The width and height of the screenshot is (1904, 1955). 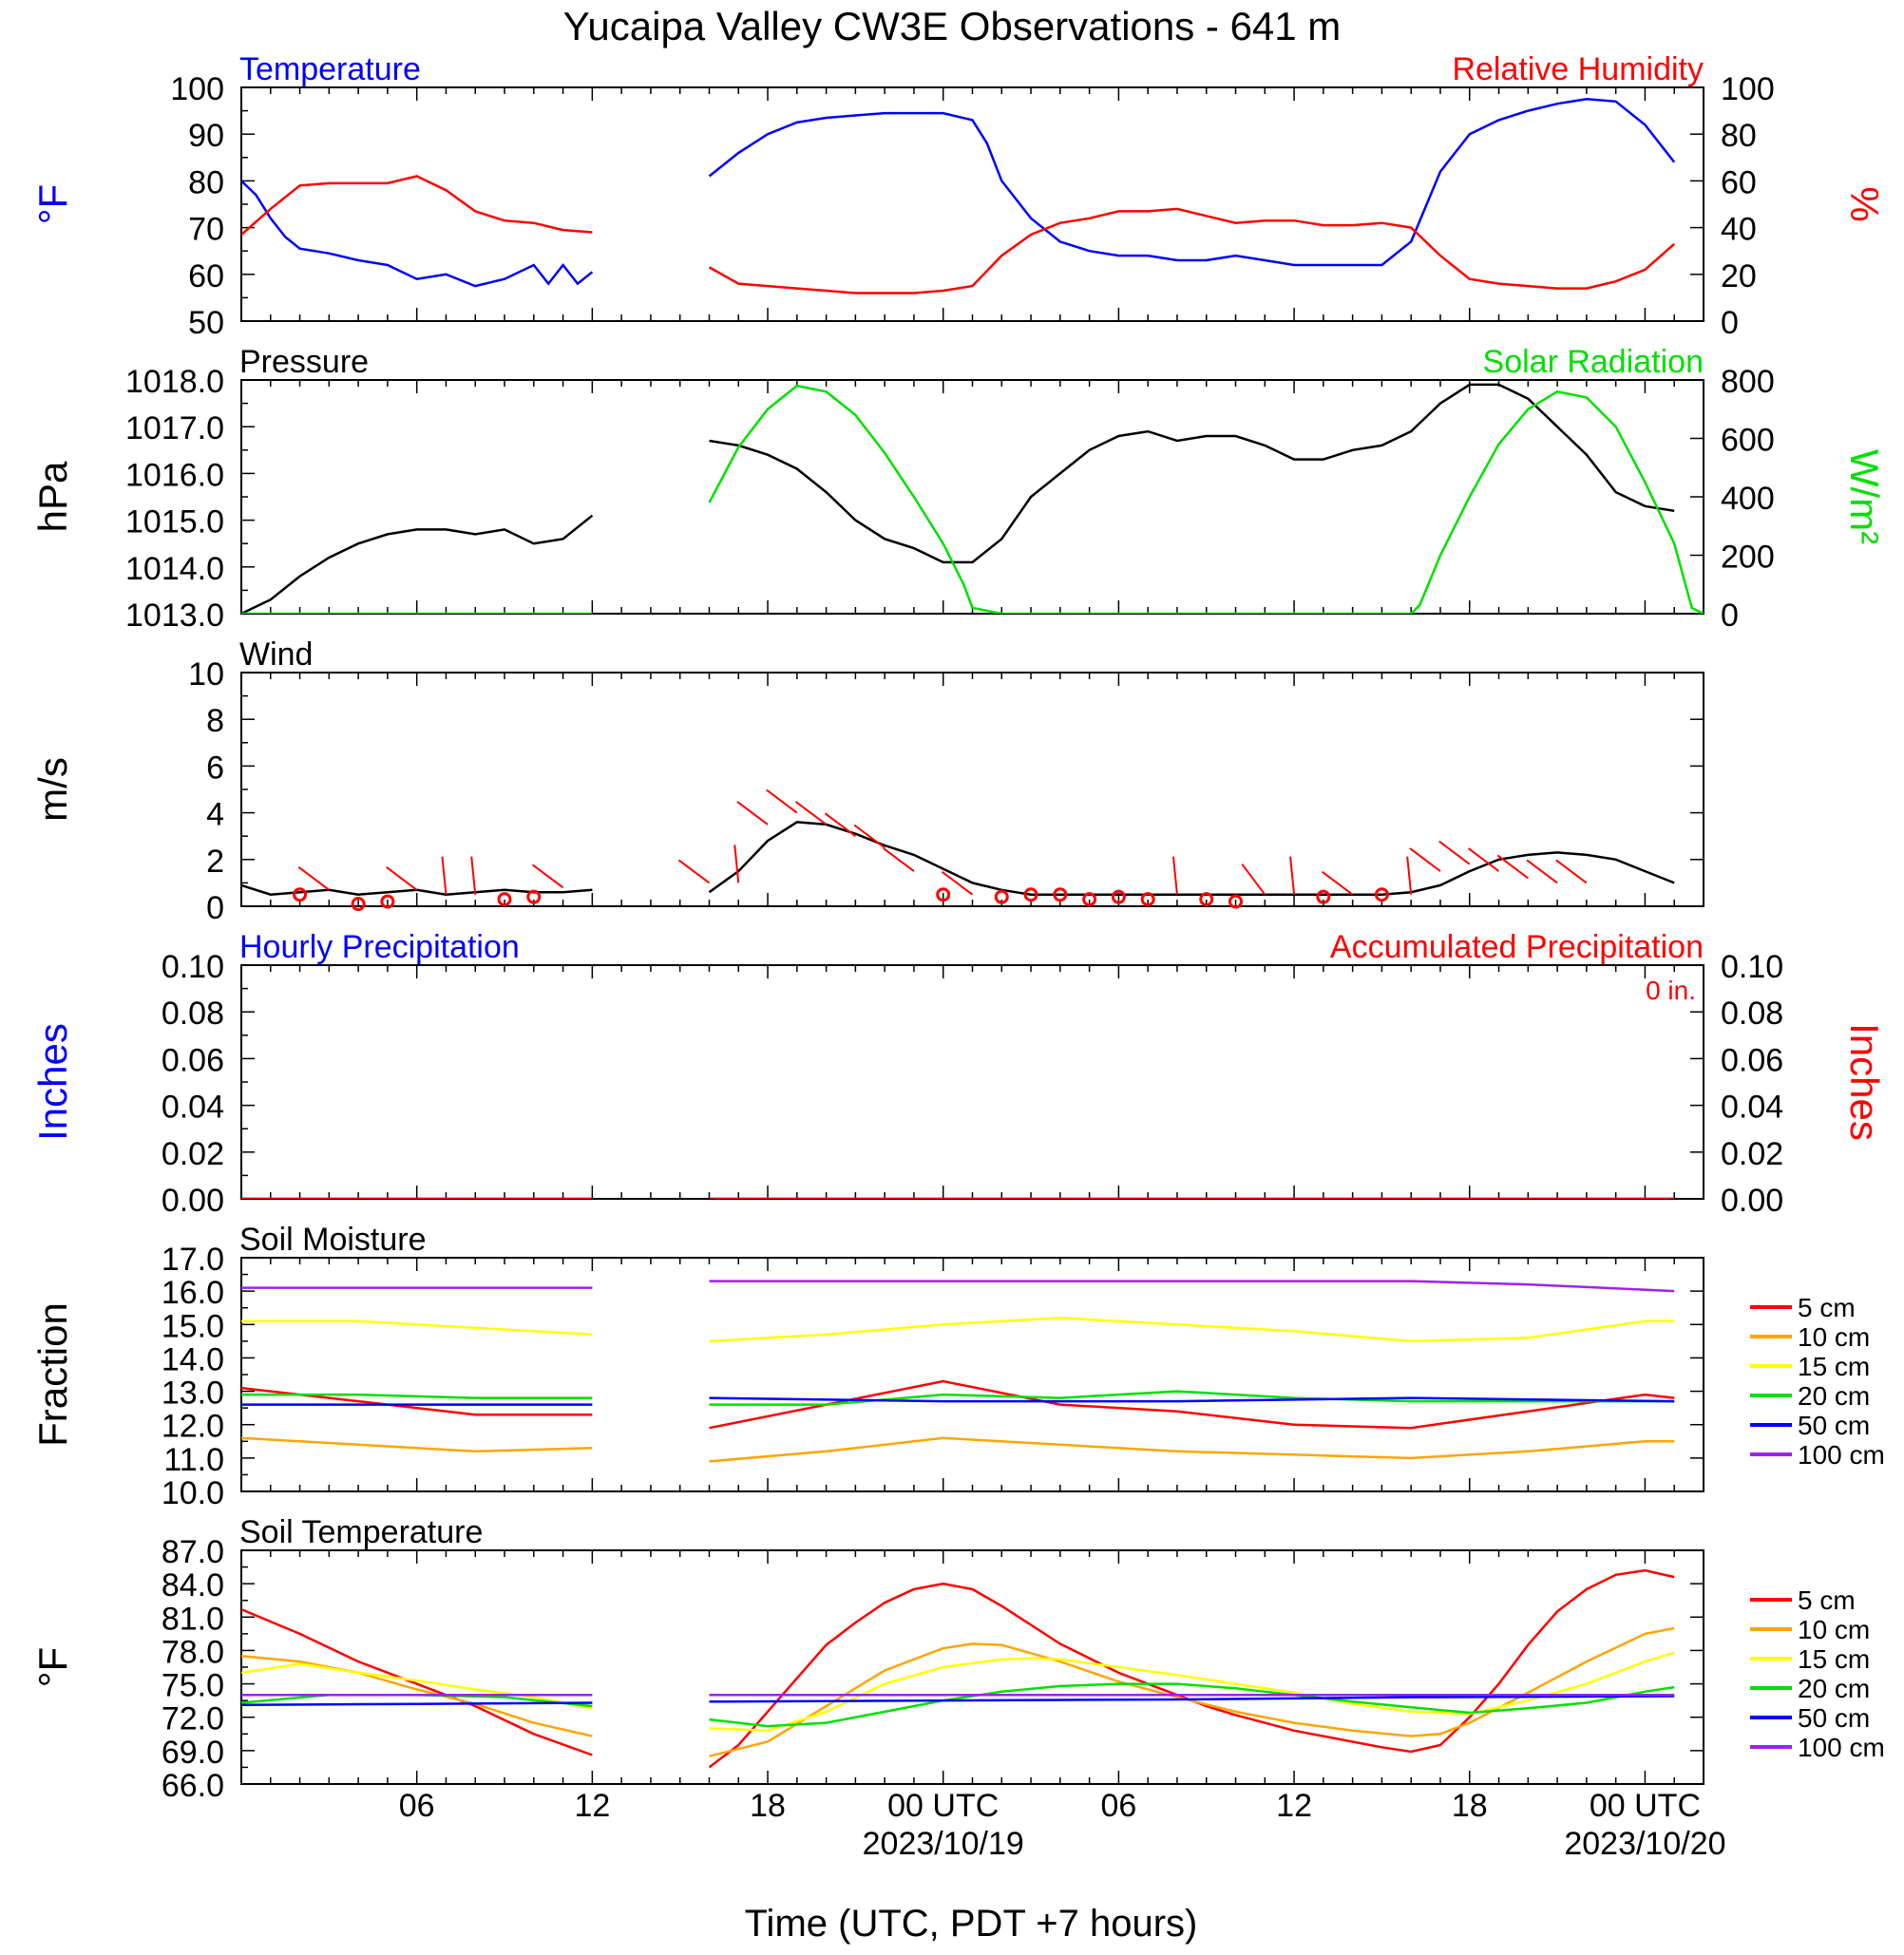 What do you see at coordinates (174, 382) in the screenshot?
I see `y-tick-label-left: 1018.0` at bounding box center [174, 382].